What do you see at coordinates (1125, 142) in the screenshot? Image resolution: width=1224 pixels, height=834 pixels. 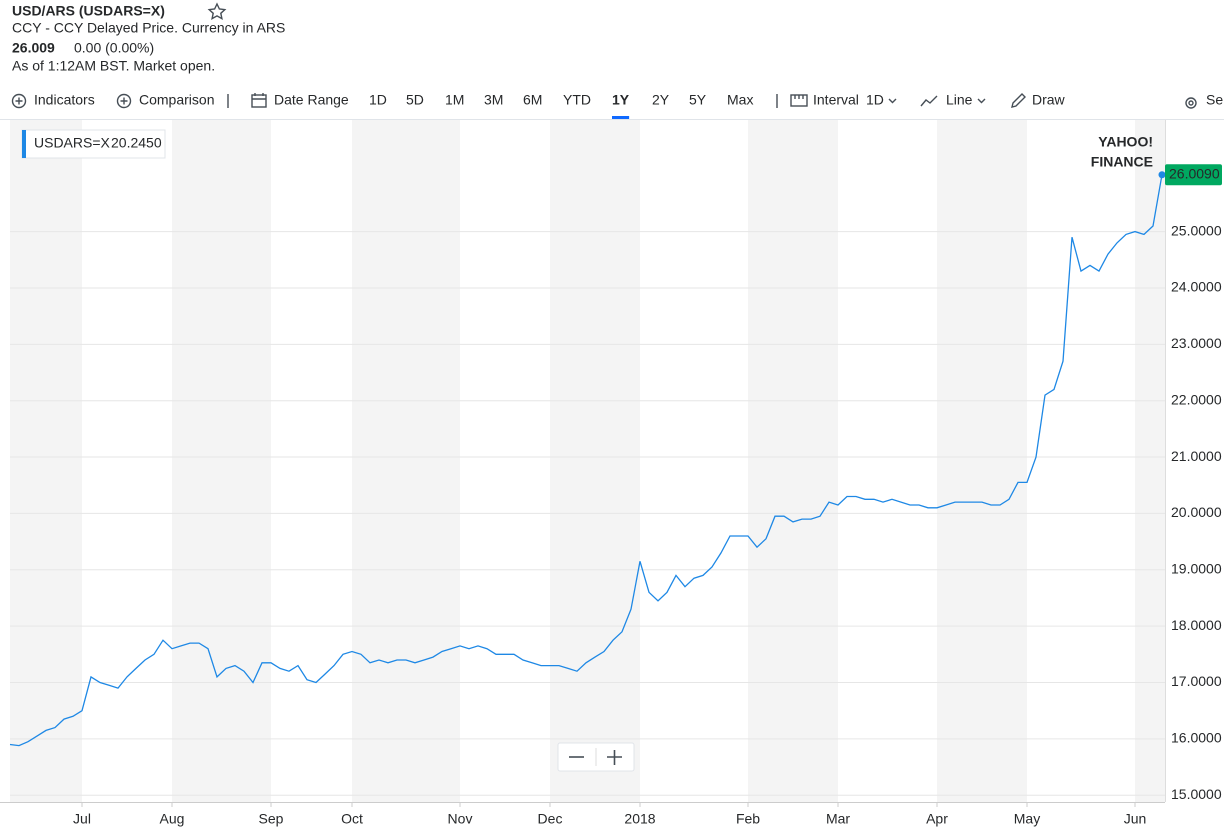 I see `watermark: YAHOO!` at bounding box center [1125, 142].